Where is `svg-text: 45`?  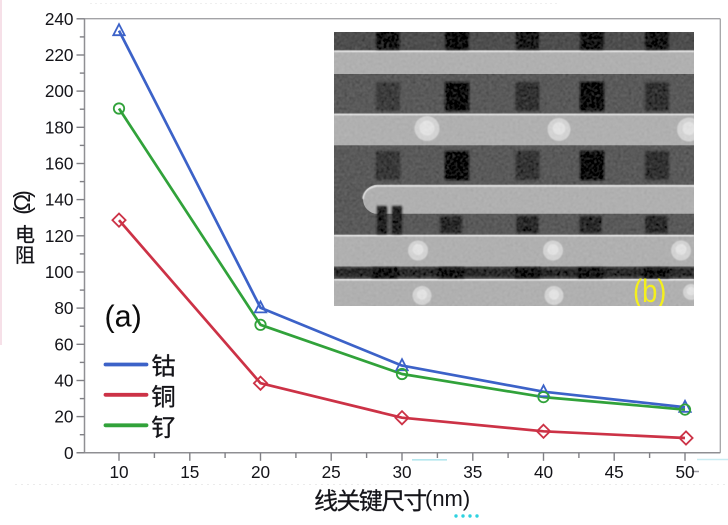 svg-text: 45 is located at coordinates (614, 472).